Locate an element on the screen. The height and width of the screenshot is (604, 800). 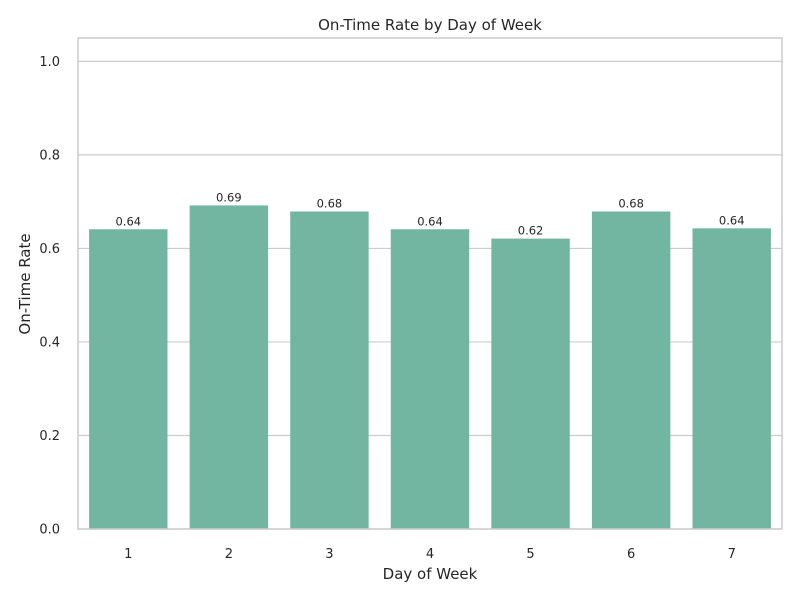
bar-value-label: 0.69 is located at coordinates (229, 197).